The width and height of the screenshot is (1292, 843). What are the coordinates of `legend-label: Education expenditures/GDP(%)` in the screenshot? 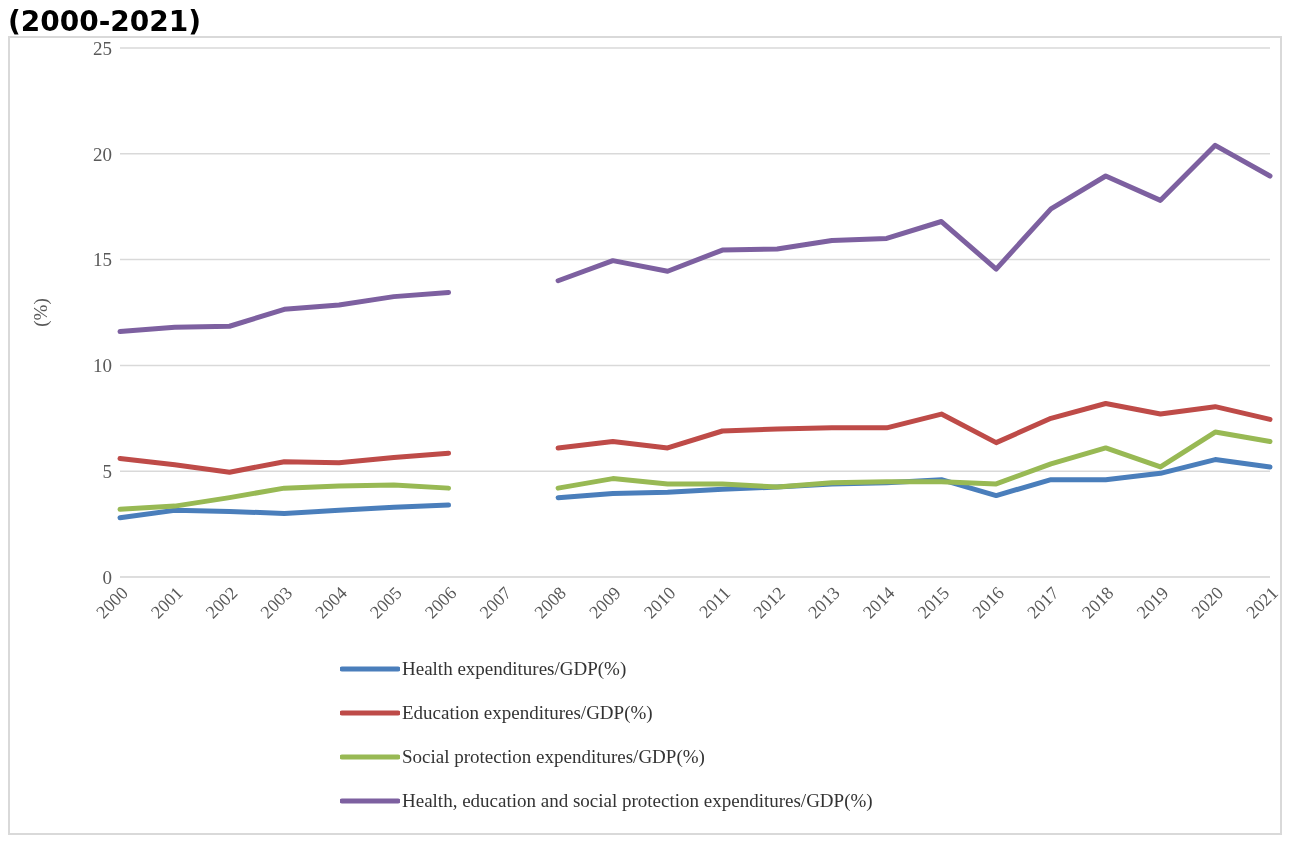 It's located at (527, 713).